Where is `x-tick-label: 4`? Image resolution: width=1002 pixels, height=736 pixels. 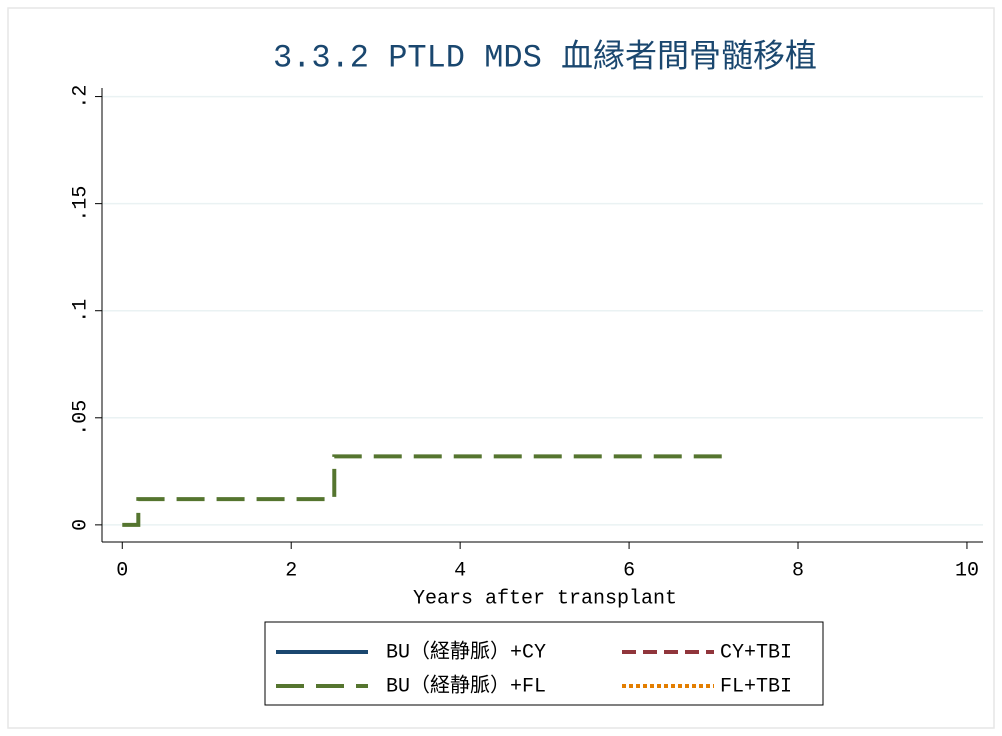 x-tick-label: 4 is located at coordinates (460, 570).